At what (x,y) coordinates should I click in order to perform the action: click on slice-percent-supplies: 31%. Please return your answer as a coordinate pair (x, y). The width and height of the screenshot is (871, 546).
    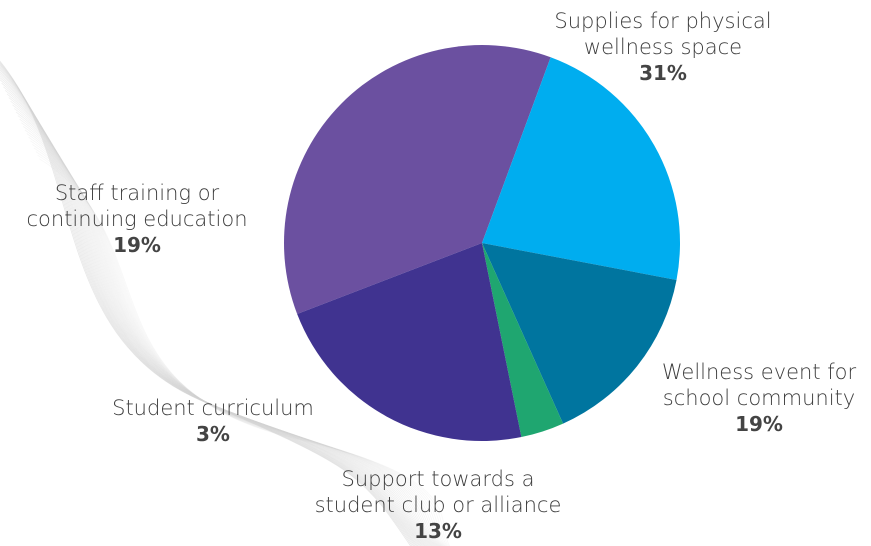
    Looking at the image, I should click on (663, 73).